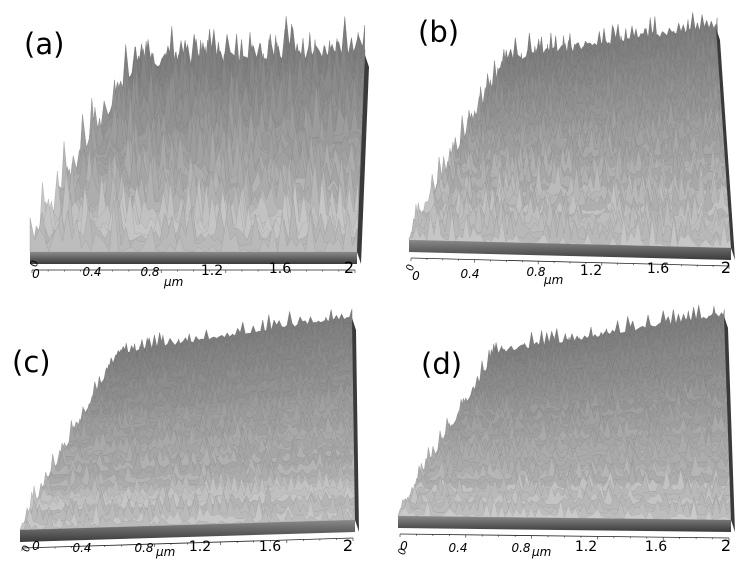 The image size is (751, 577). What do you see at coordinates (212, 271) in the screenshot?
I see `x-tick-a-3: 1.2` at bounding box center [212, 271].